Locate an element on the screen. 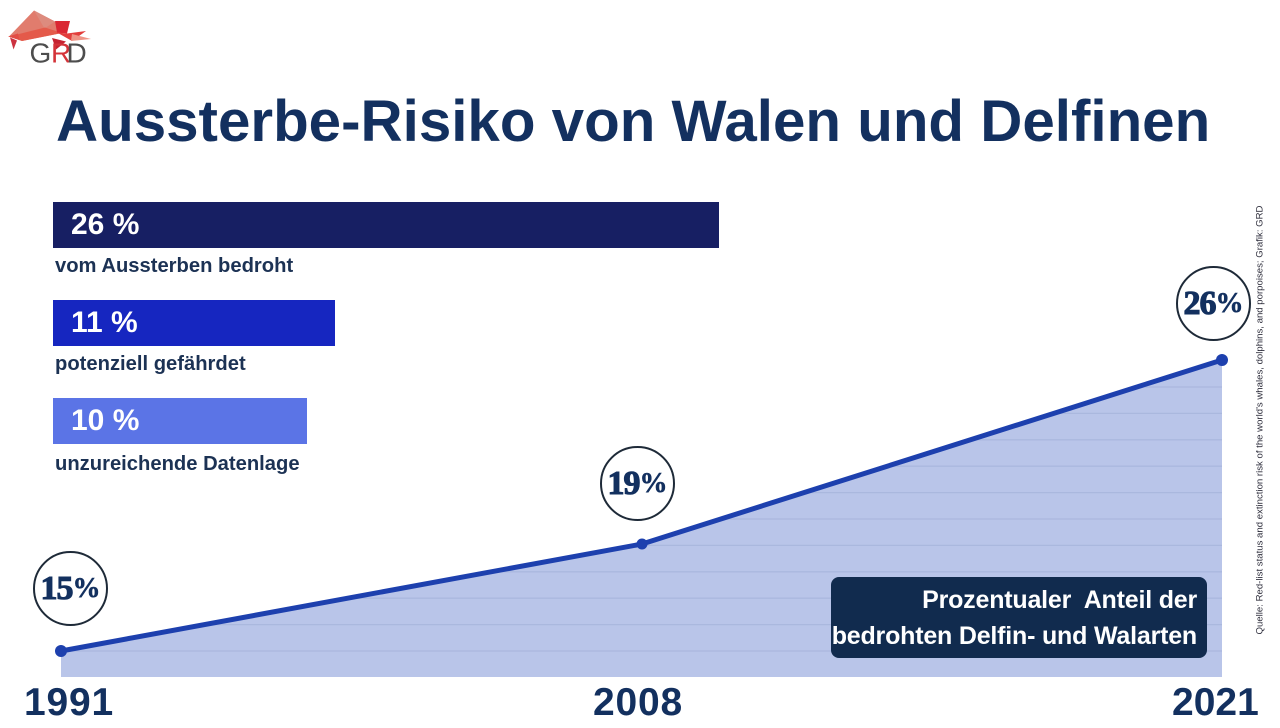  svg-text: R is located at coordinates (61, 52).